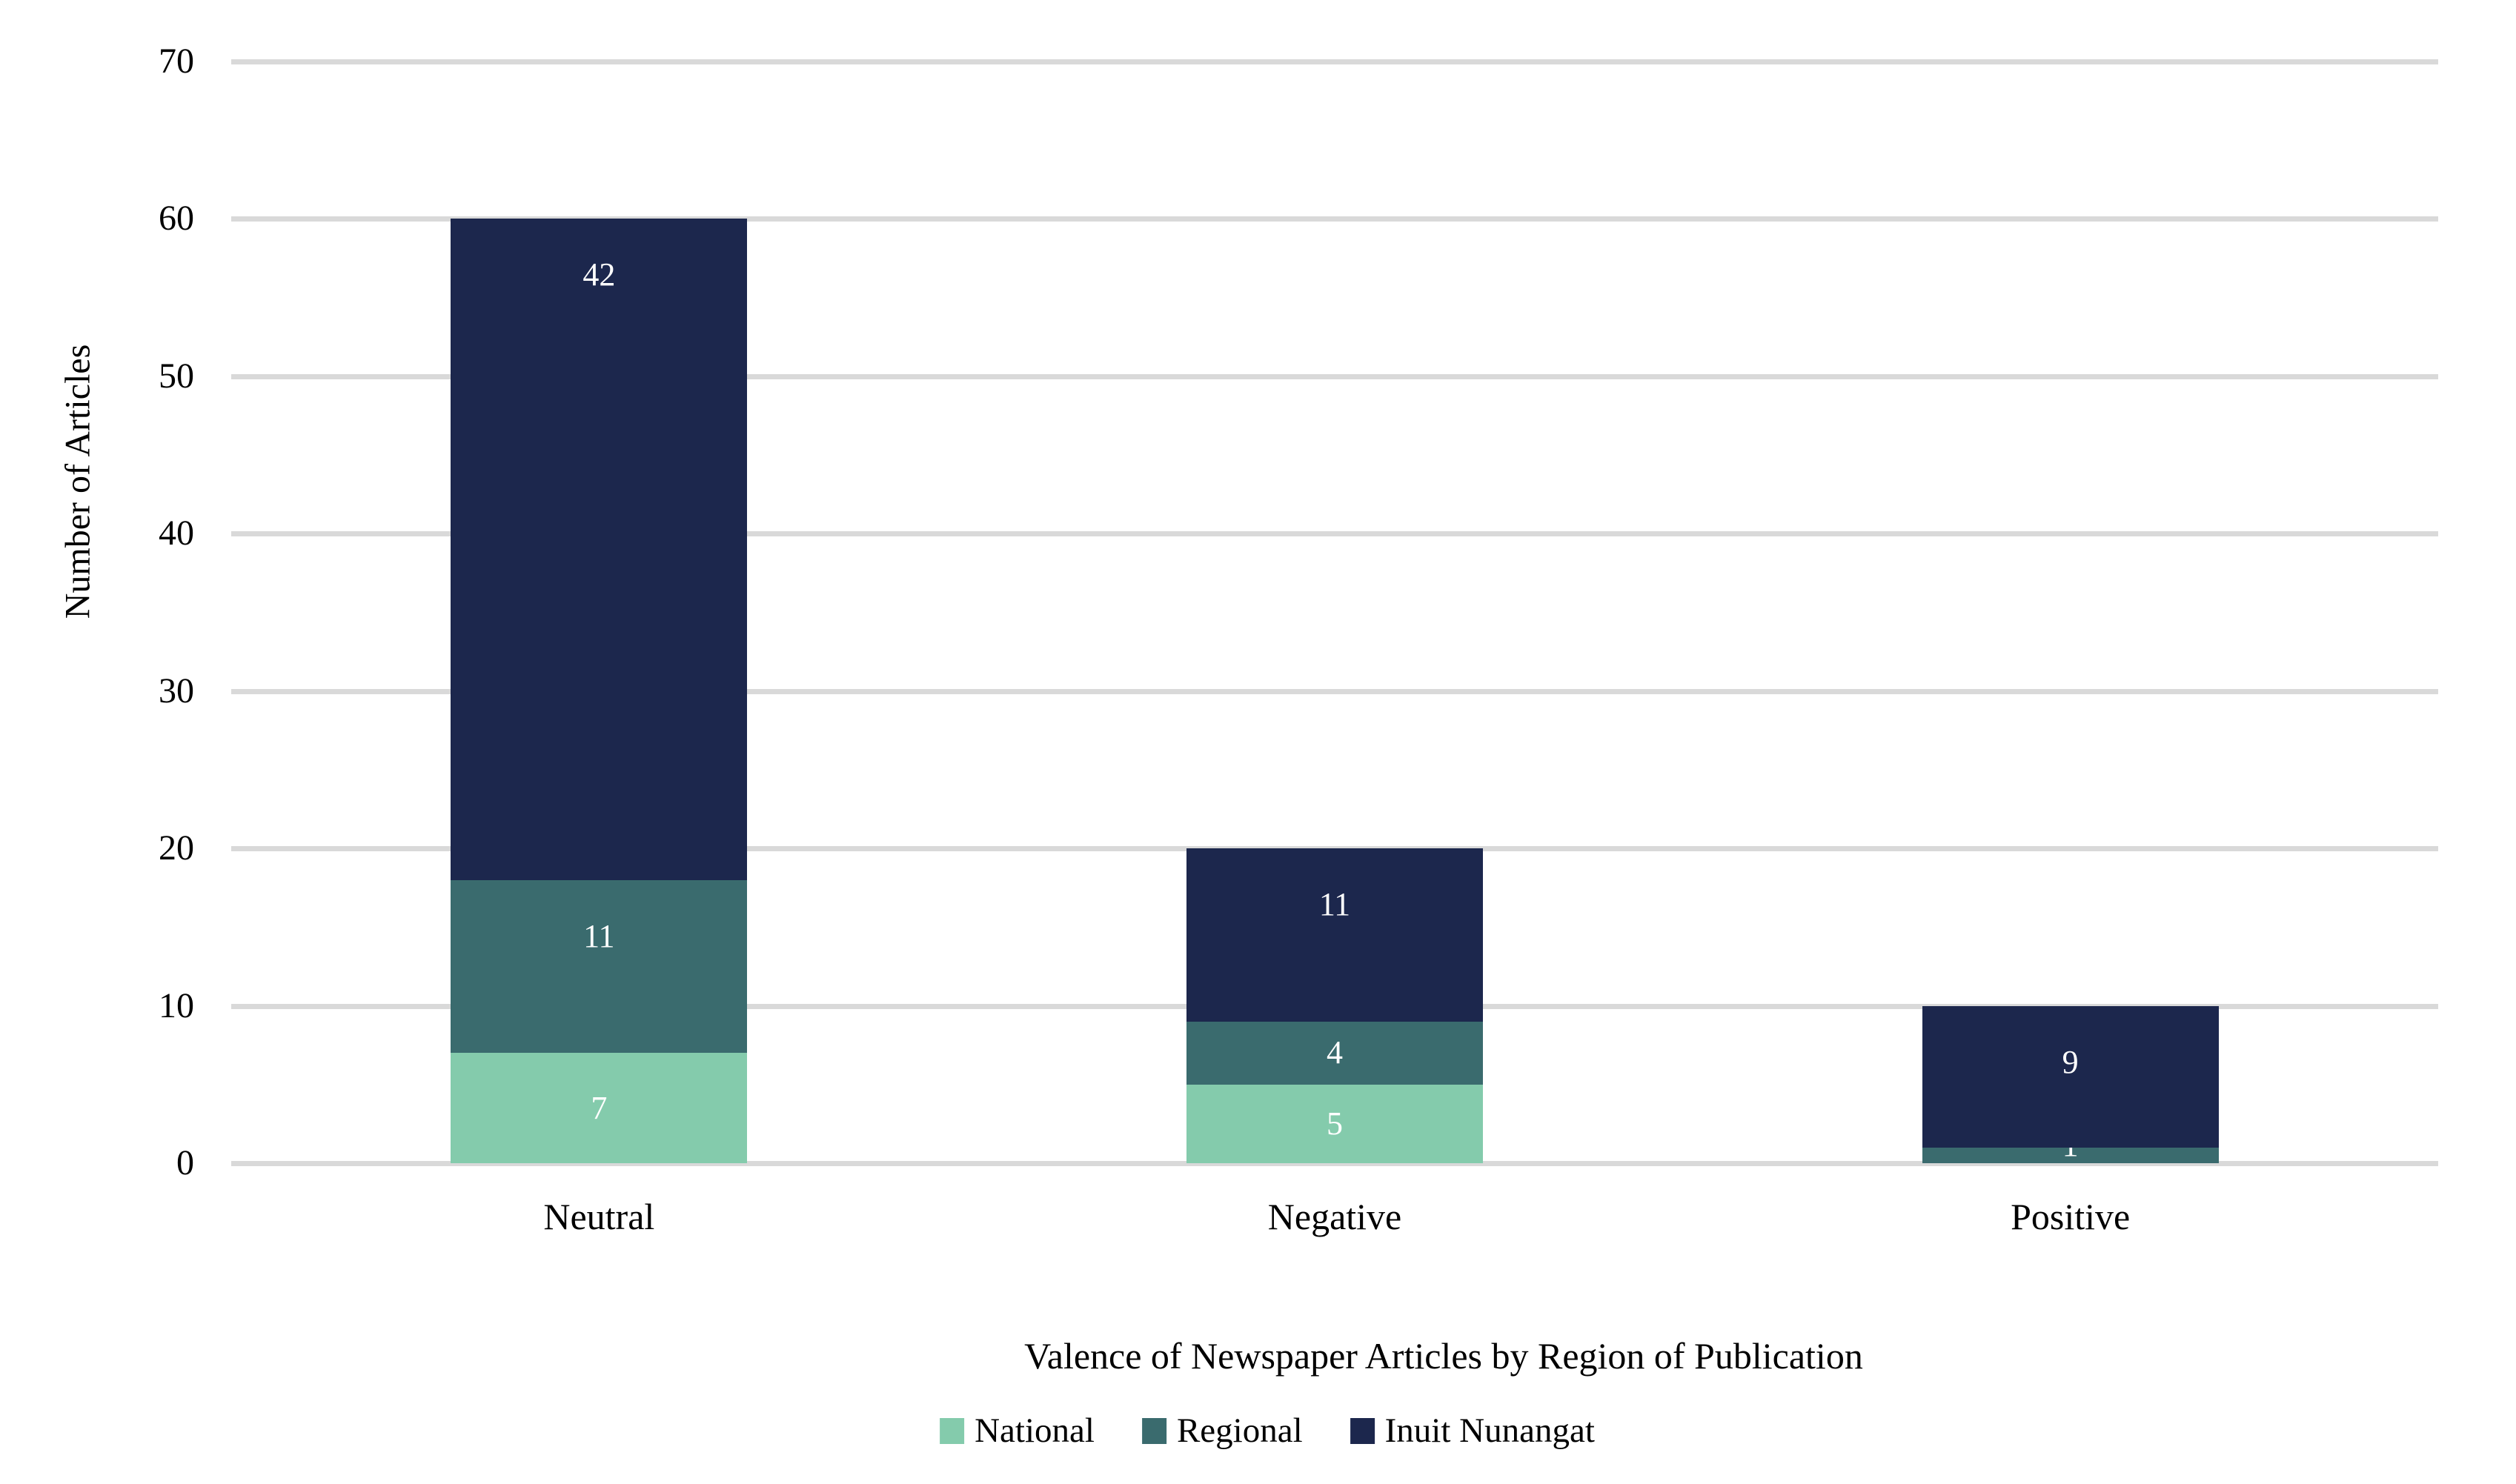 The width and height of the screenshot is (2516, 1484). Describe the element at coordinates (1489, 1430) in the screenshot. I see `legend-label: Inuit Nunangat` at that location.